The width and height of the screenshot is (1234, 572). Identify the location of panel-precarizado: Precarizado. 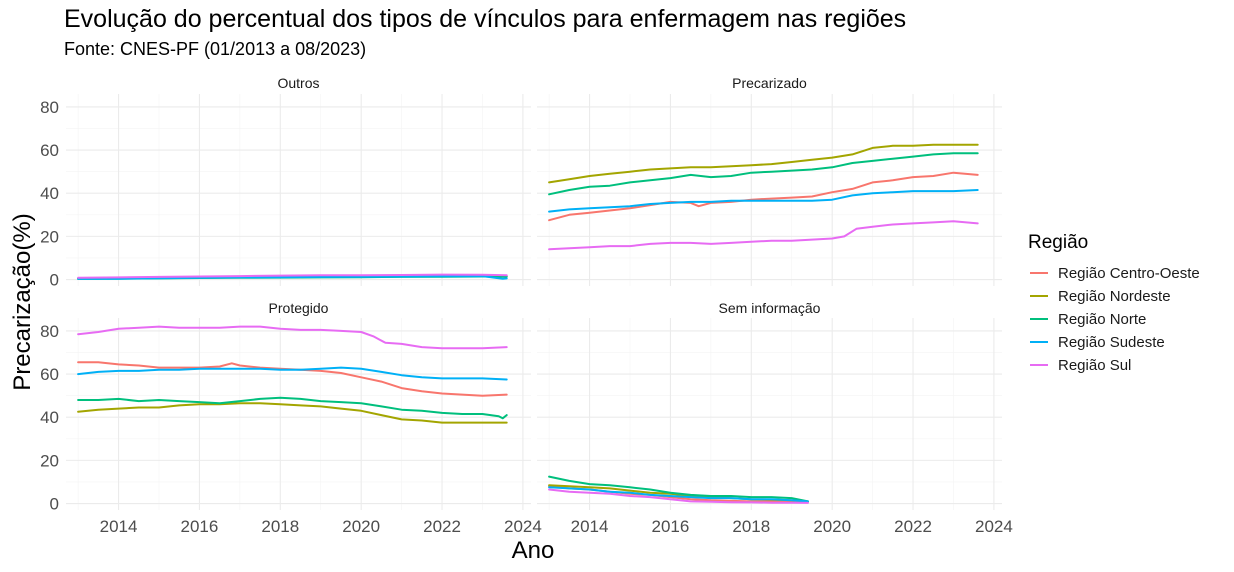
(769, 180).